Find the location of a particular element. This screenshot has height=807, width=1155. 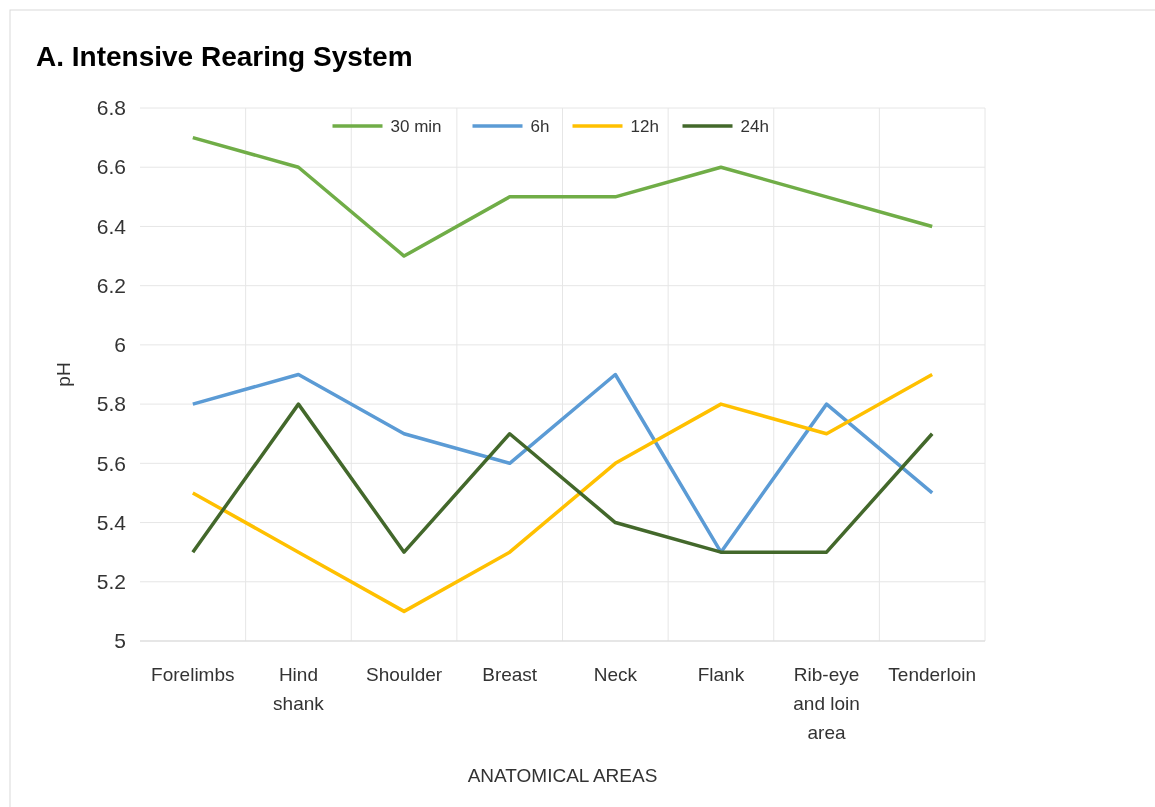

chart-title: A. Intensive Rearing System is located at coordinates (224, 56).